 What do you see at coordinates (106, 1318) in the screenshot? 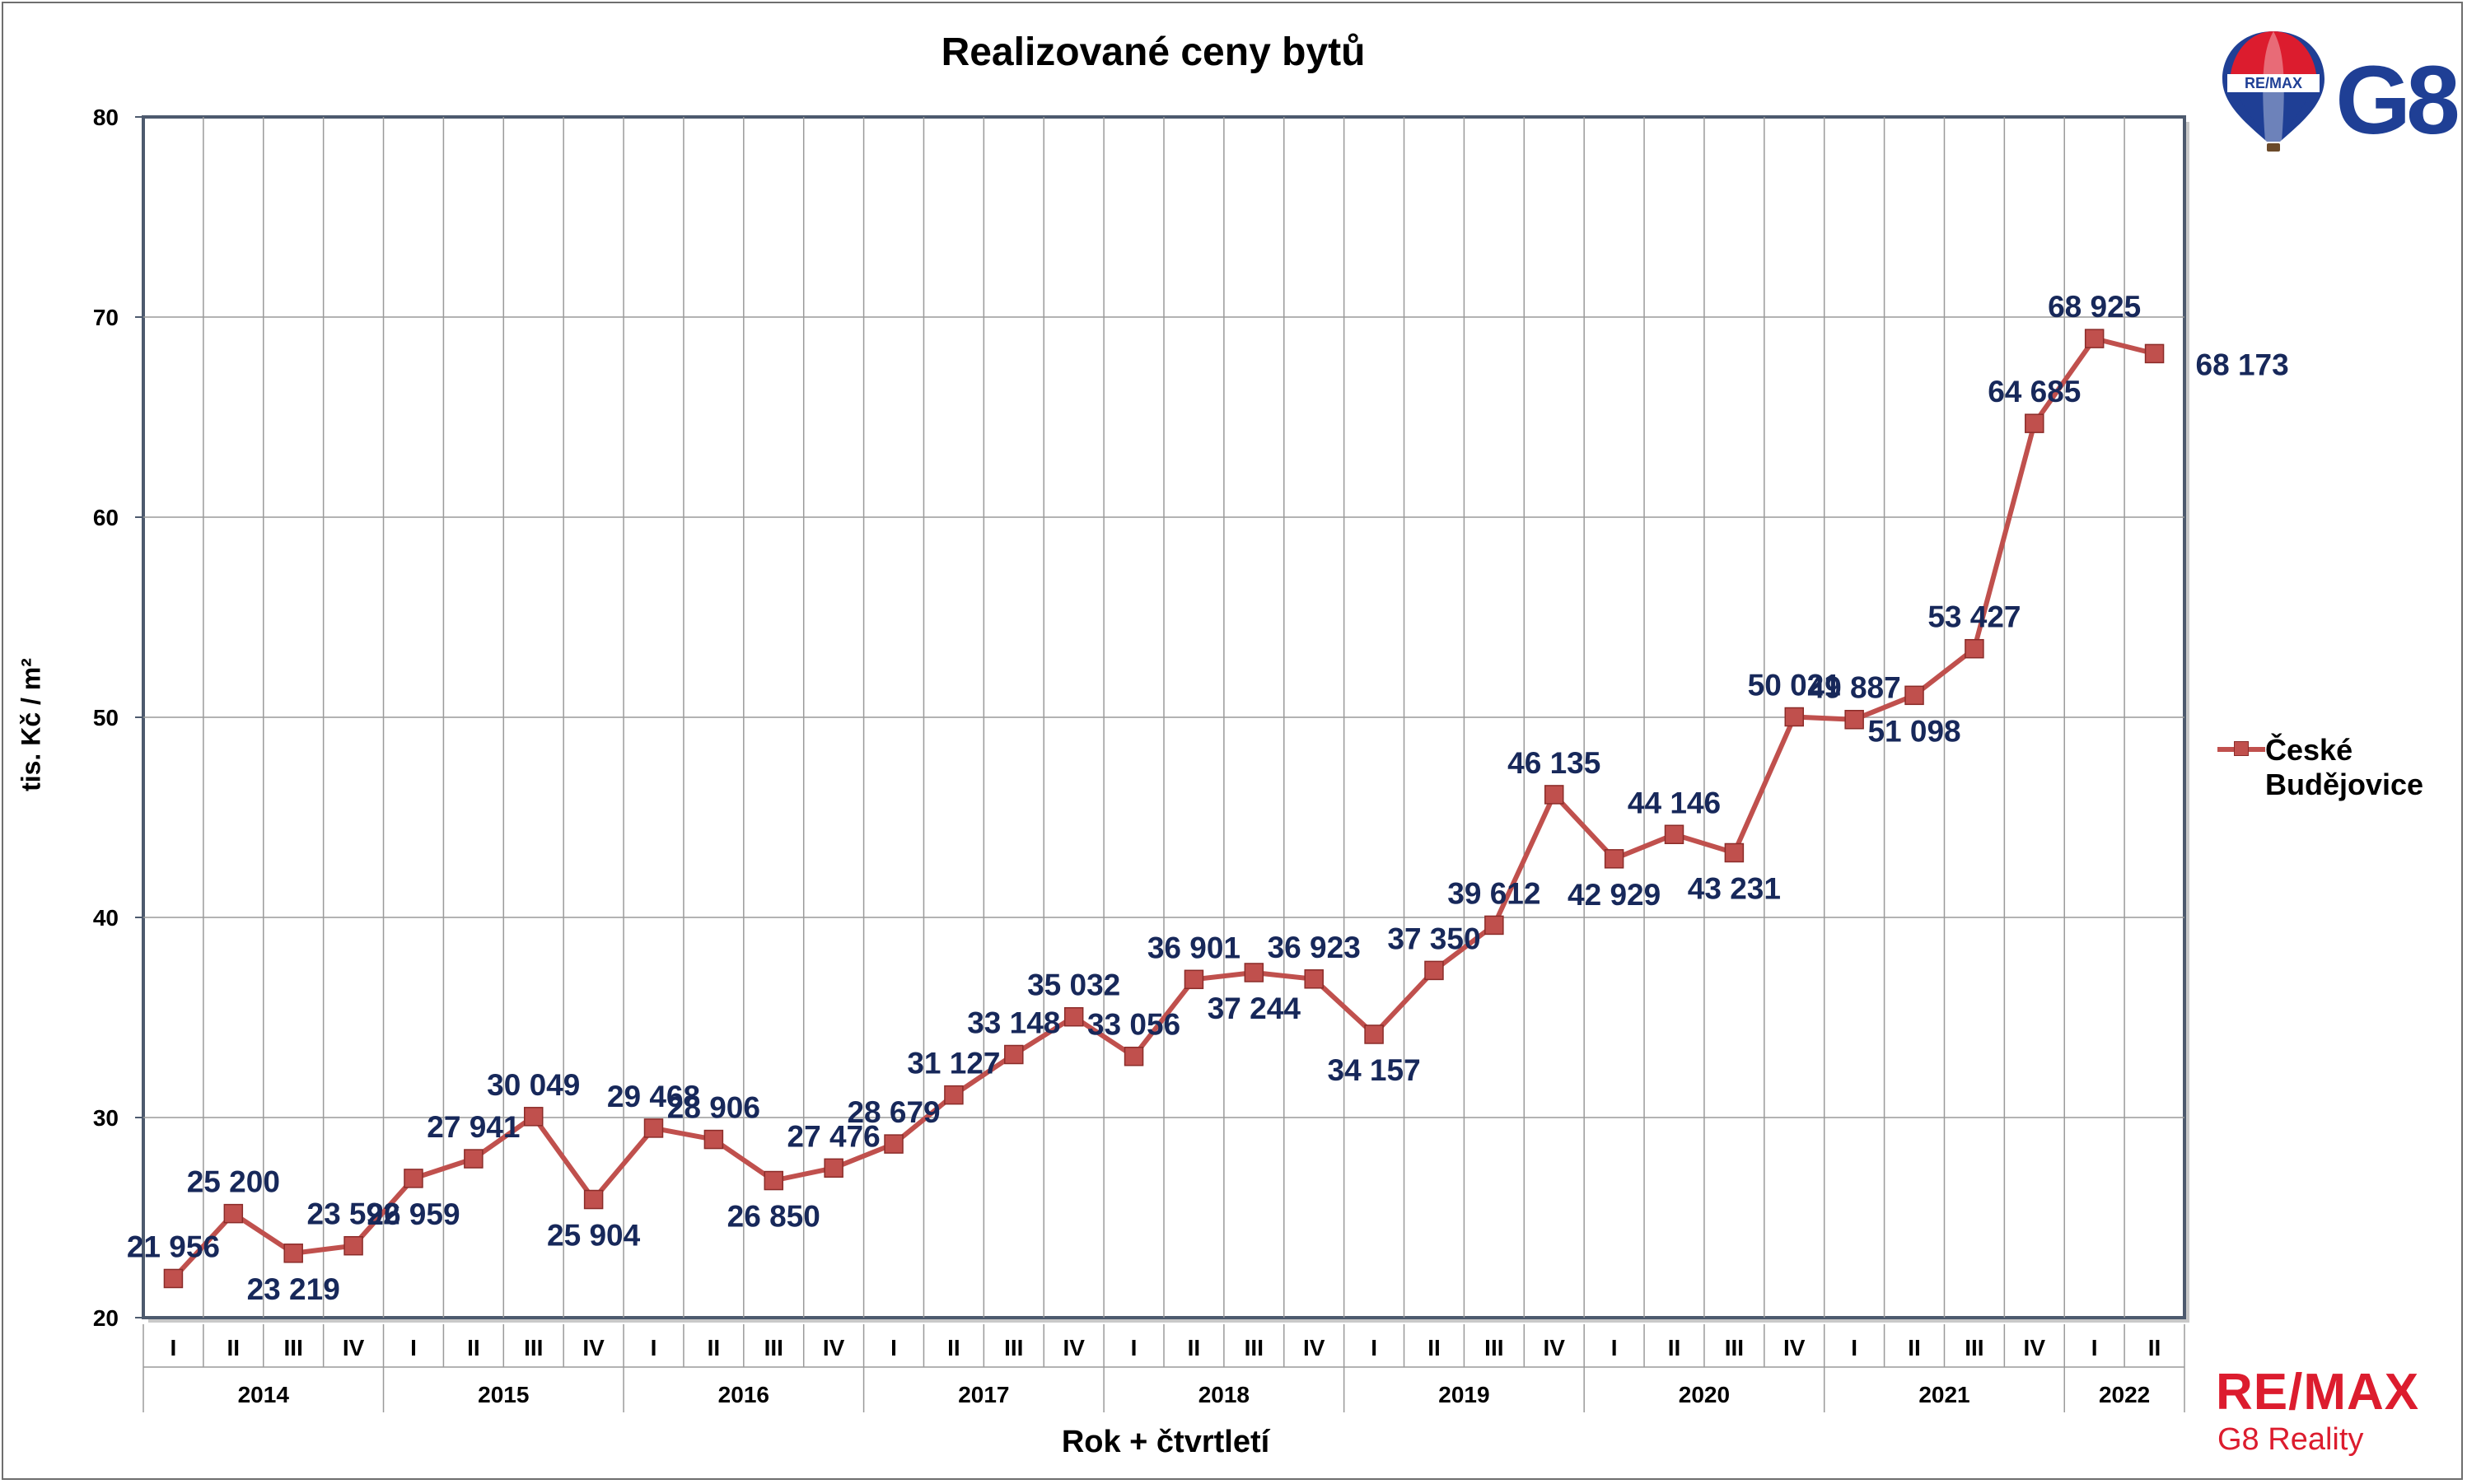
I see `y-tick-label: 20` at bounding box center [106, 1318].